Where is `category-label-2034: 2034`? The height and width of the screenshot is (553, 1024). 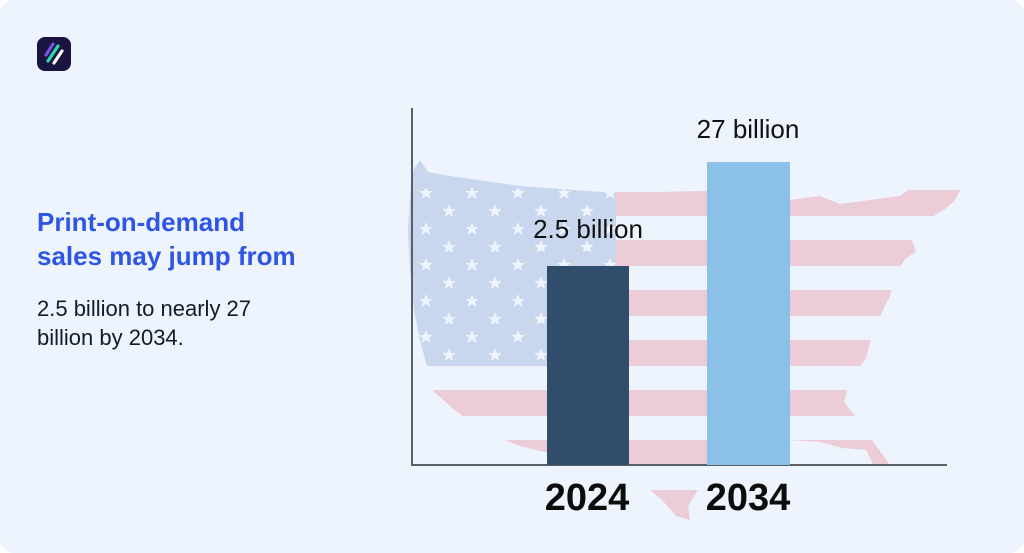
category-label-2034: 2034 is located at coordinates (748, 498).